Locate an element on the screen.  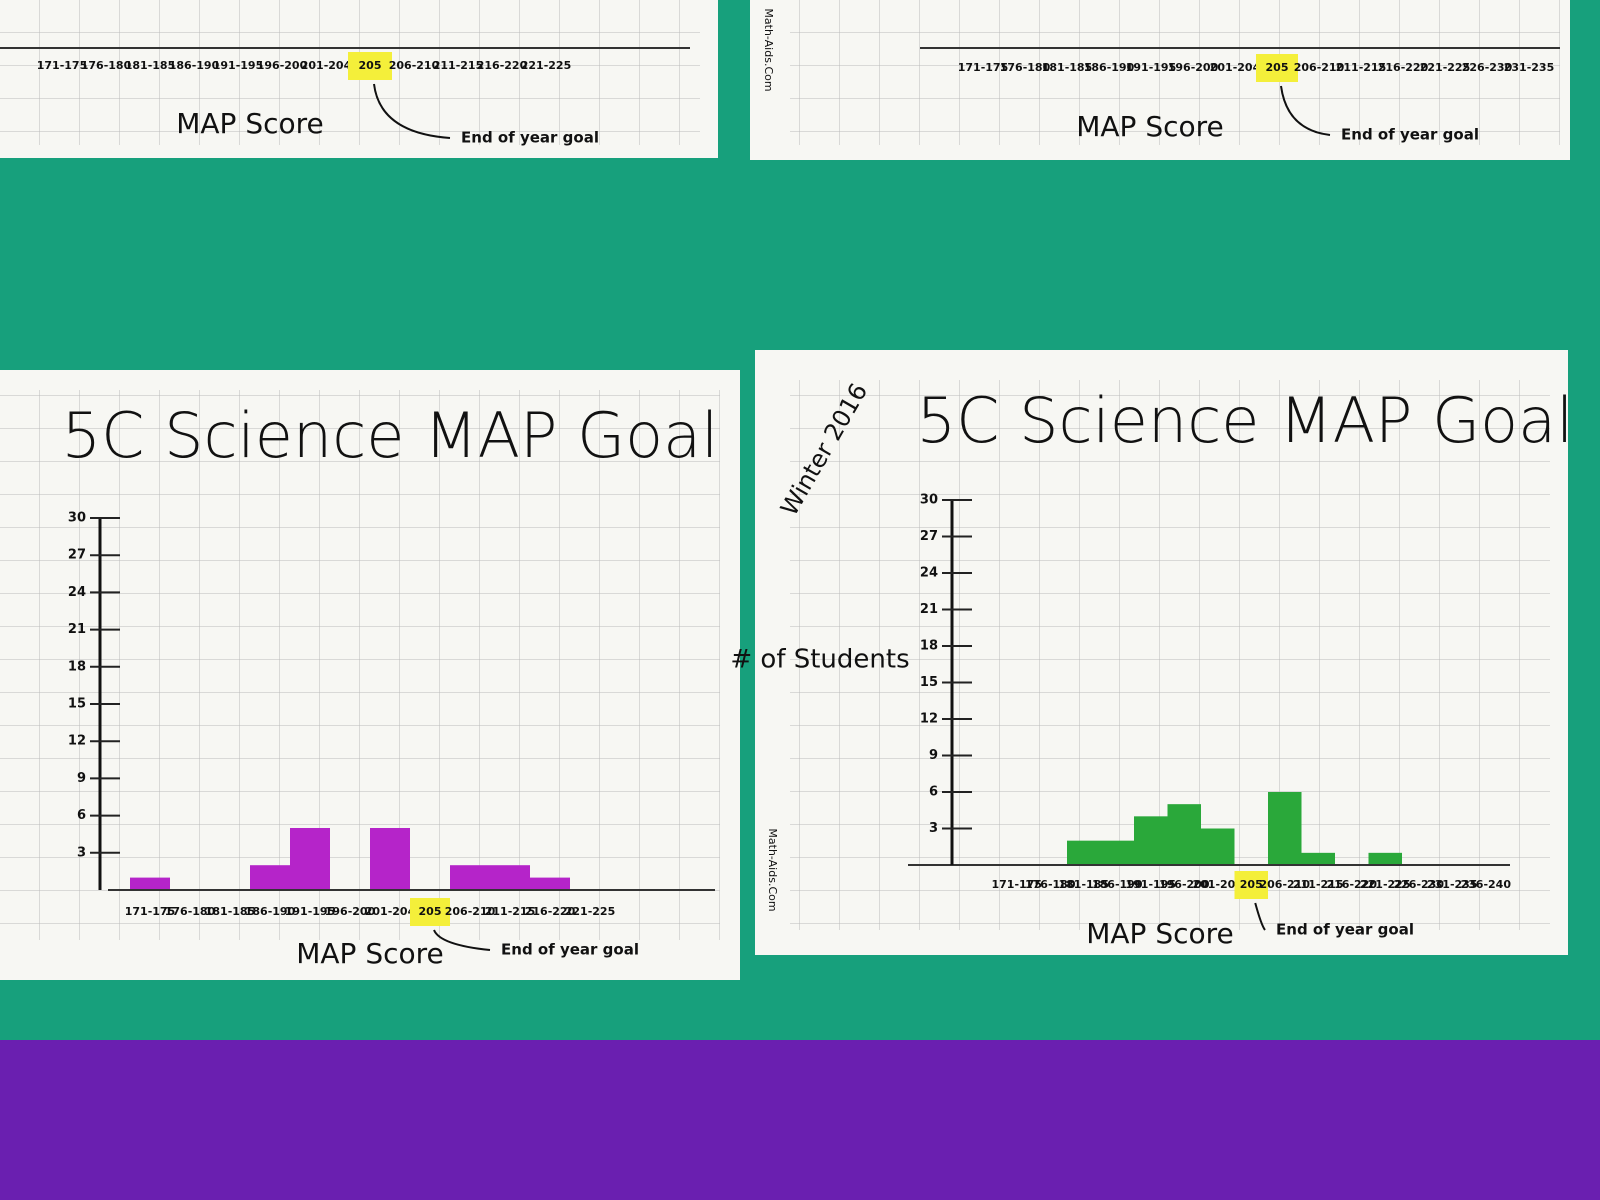
x-tick-label: 206-210 is located at coordinates (470, 911).